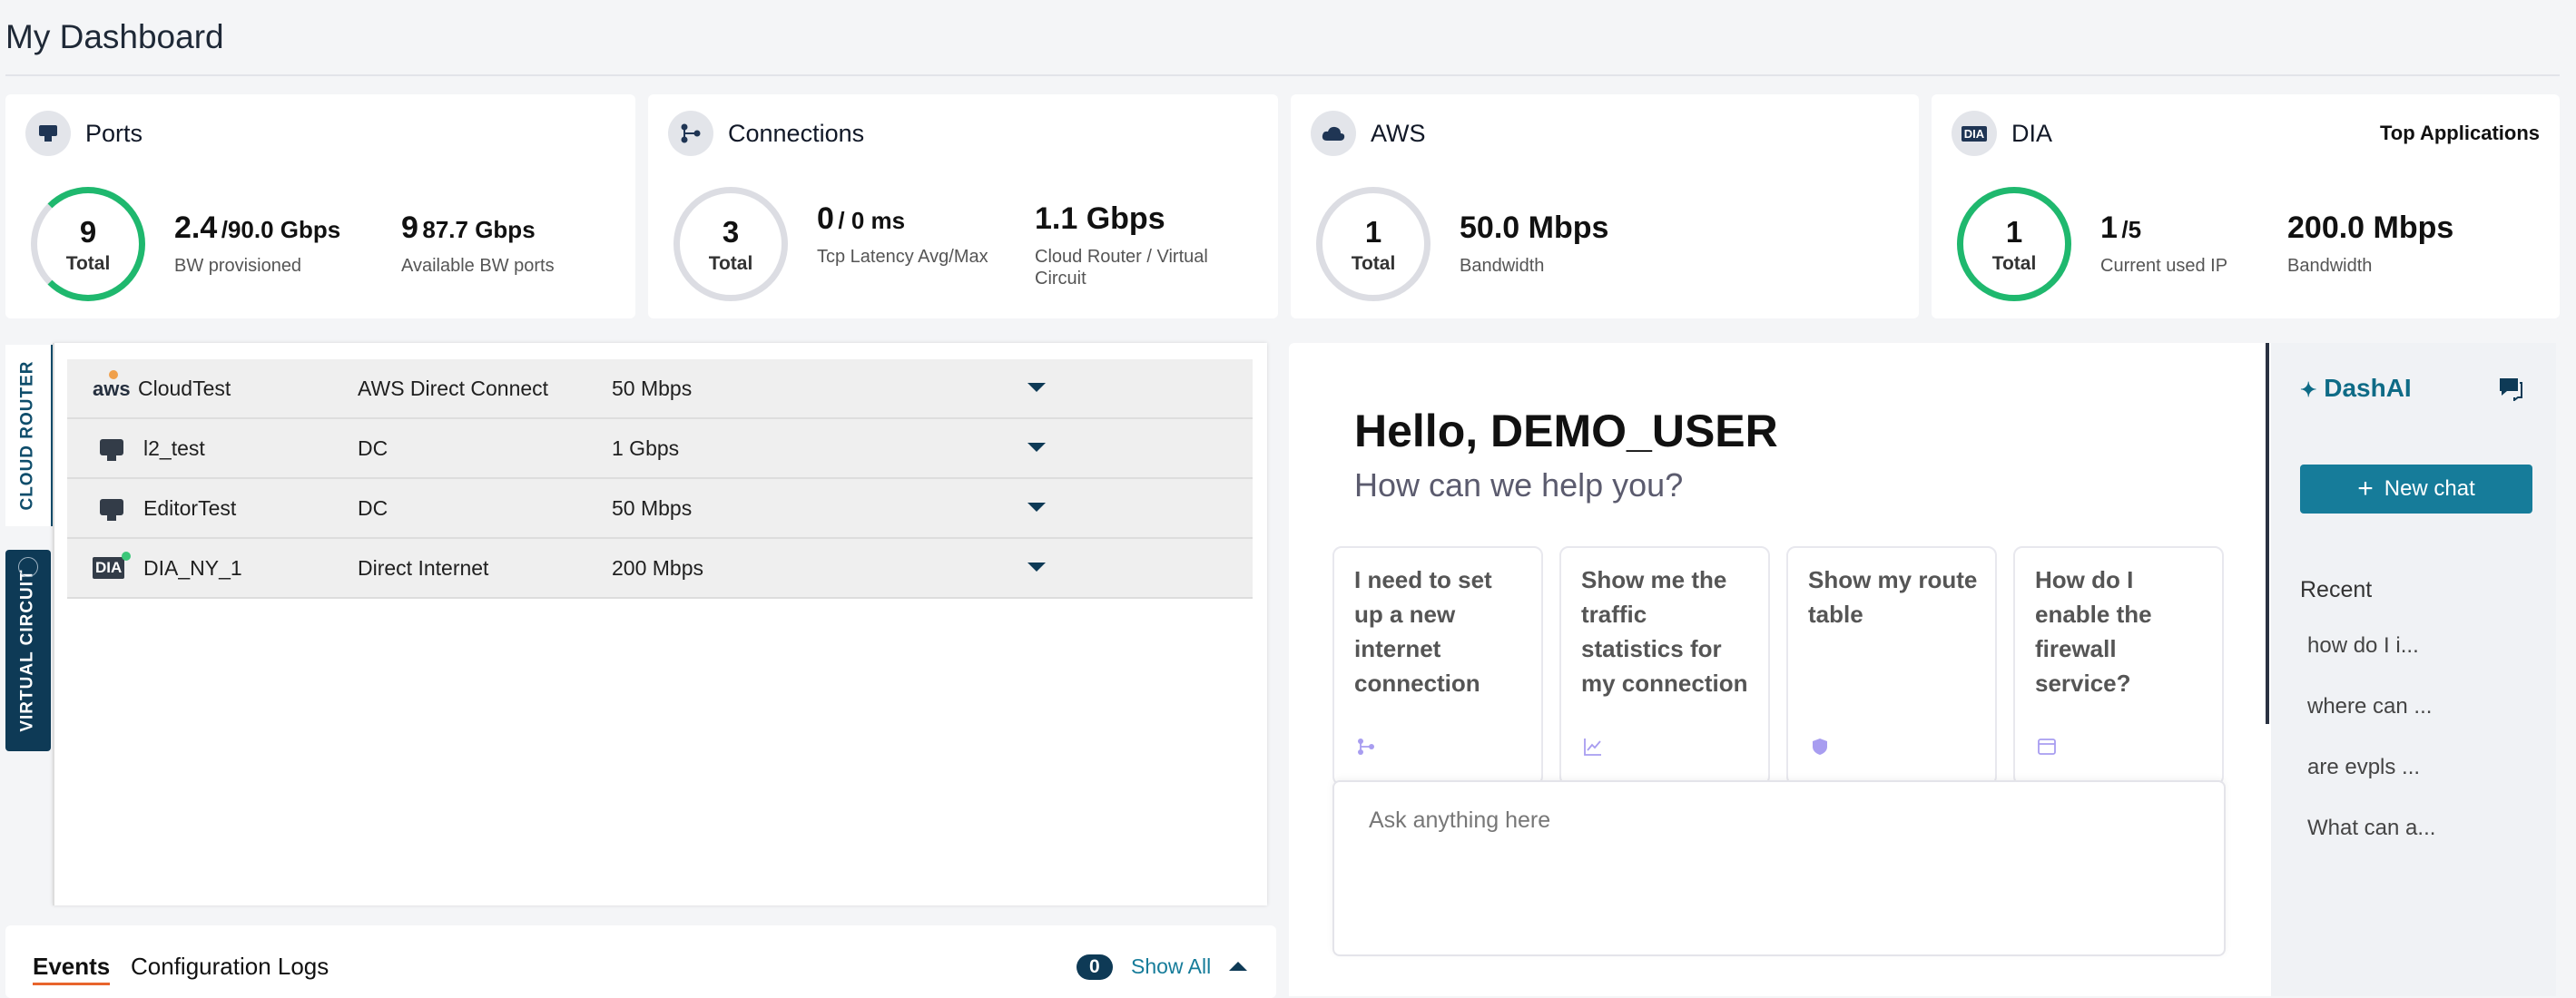 This screenshot has width=2576, height=998. I want to click on router-type: Direct Internet, so click(423, 568).